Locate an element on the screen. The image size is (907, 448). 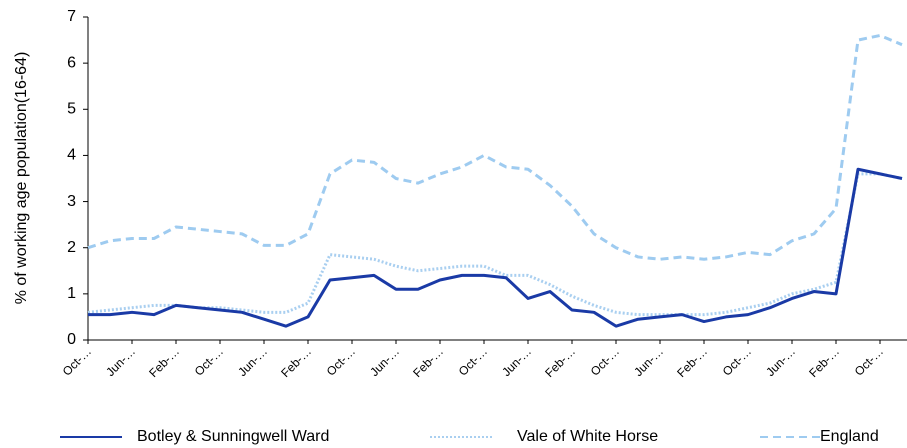
legend-label: England is located at coordinates (849, 436).